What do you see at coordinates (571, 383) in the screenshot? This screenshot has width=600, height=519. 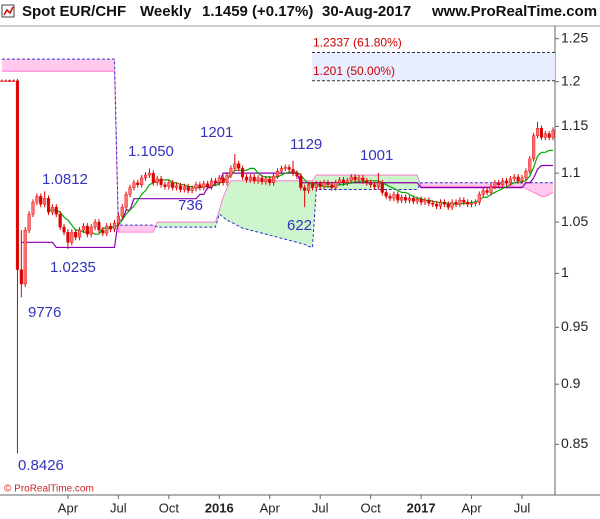 I see `y-tick-label: 0.9` at bounding box center [571, 383].